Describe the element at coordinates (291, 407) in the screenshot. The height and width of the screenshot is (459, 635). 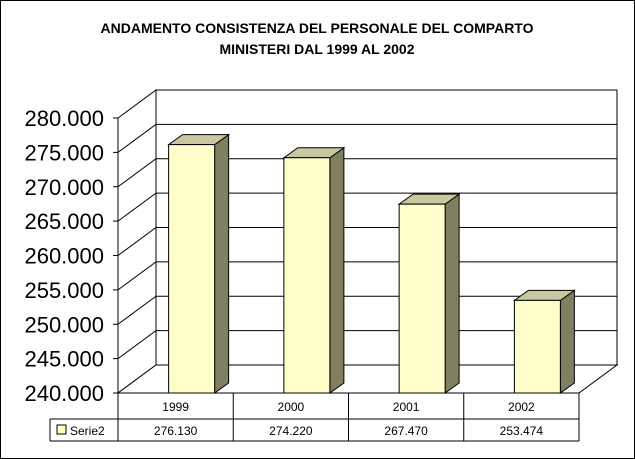
I see `x-category-label: 2000` at that location.